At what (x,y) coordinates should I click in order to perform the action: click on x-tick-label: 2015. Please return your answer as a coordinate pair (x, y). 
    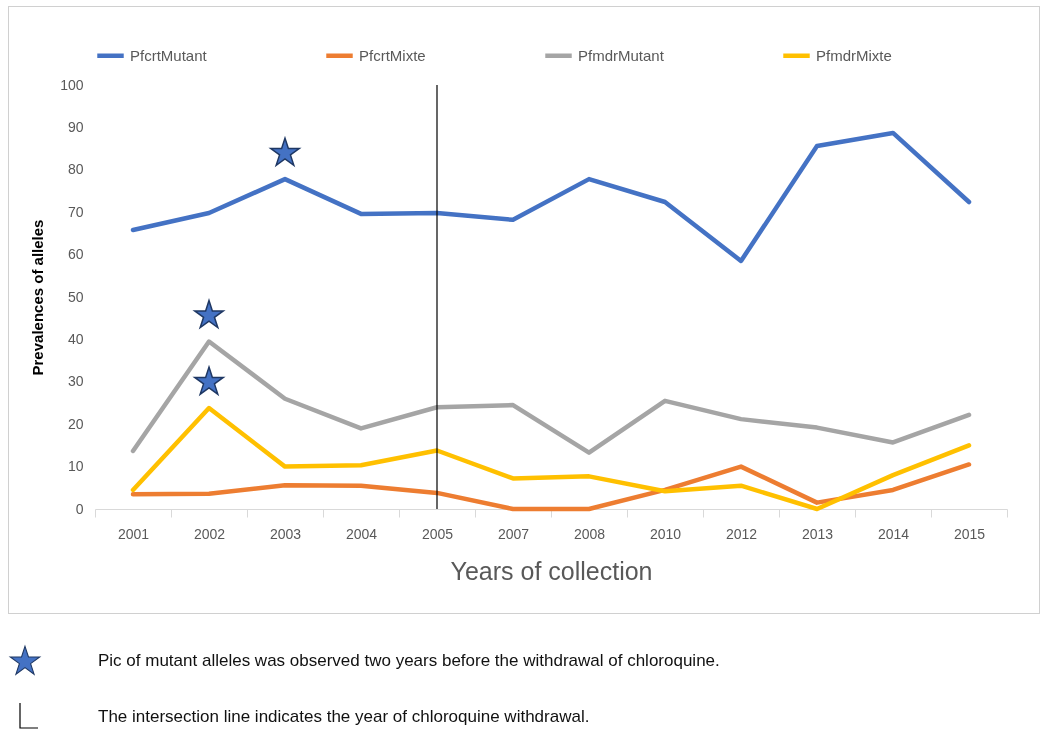
    Looking at the image, I should click on (969, 533).